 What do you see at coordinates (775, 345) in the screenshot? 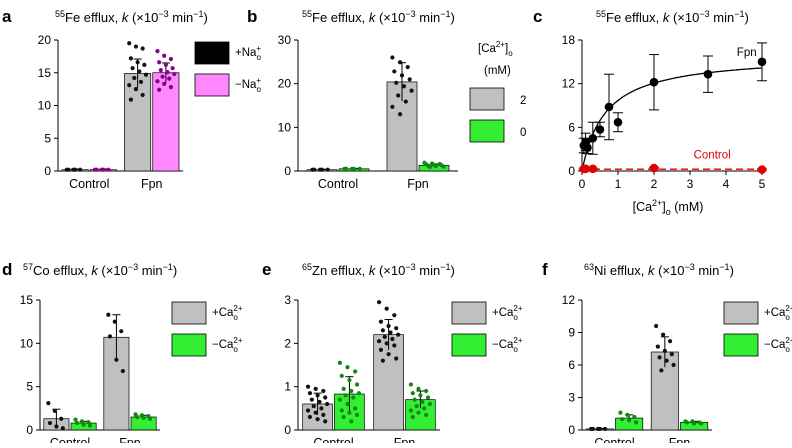
I see `legend-name: −Ca` at bounding box center [775, 345].